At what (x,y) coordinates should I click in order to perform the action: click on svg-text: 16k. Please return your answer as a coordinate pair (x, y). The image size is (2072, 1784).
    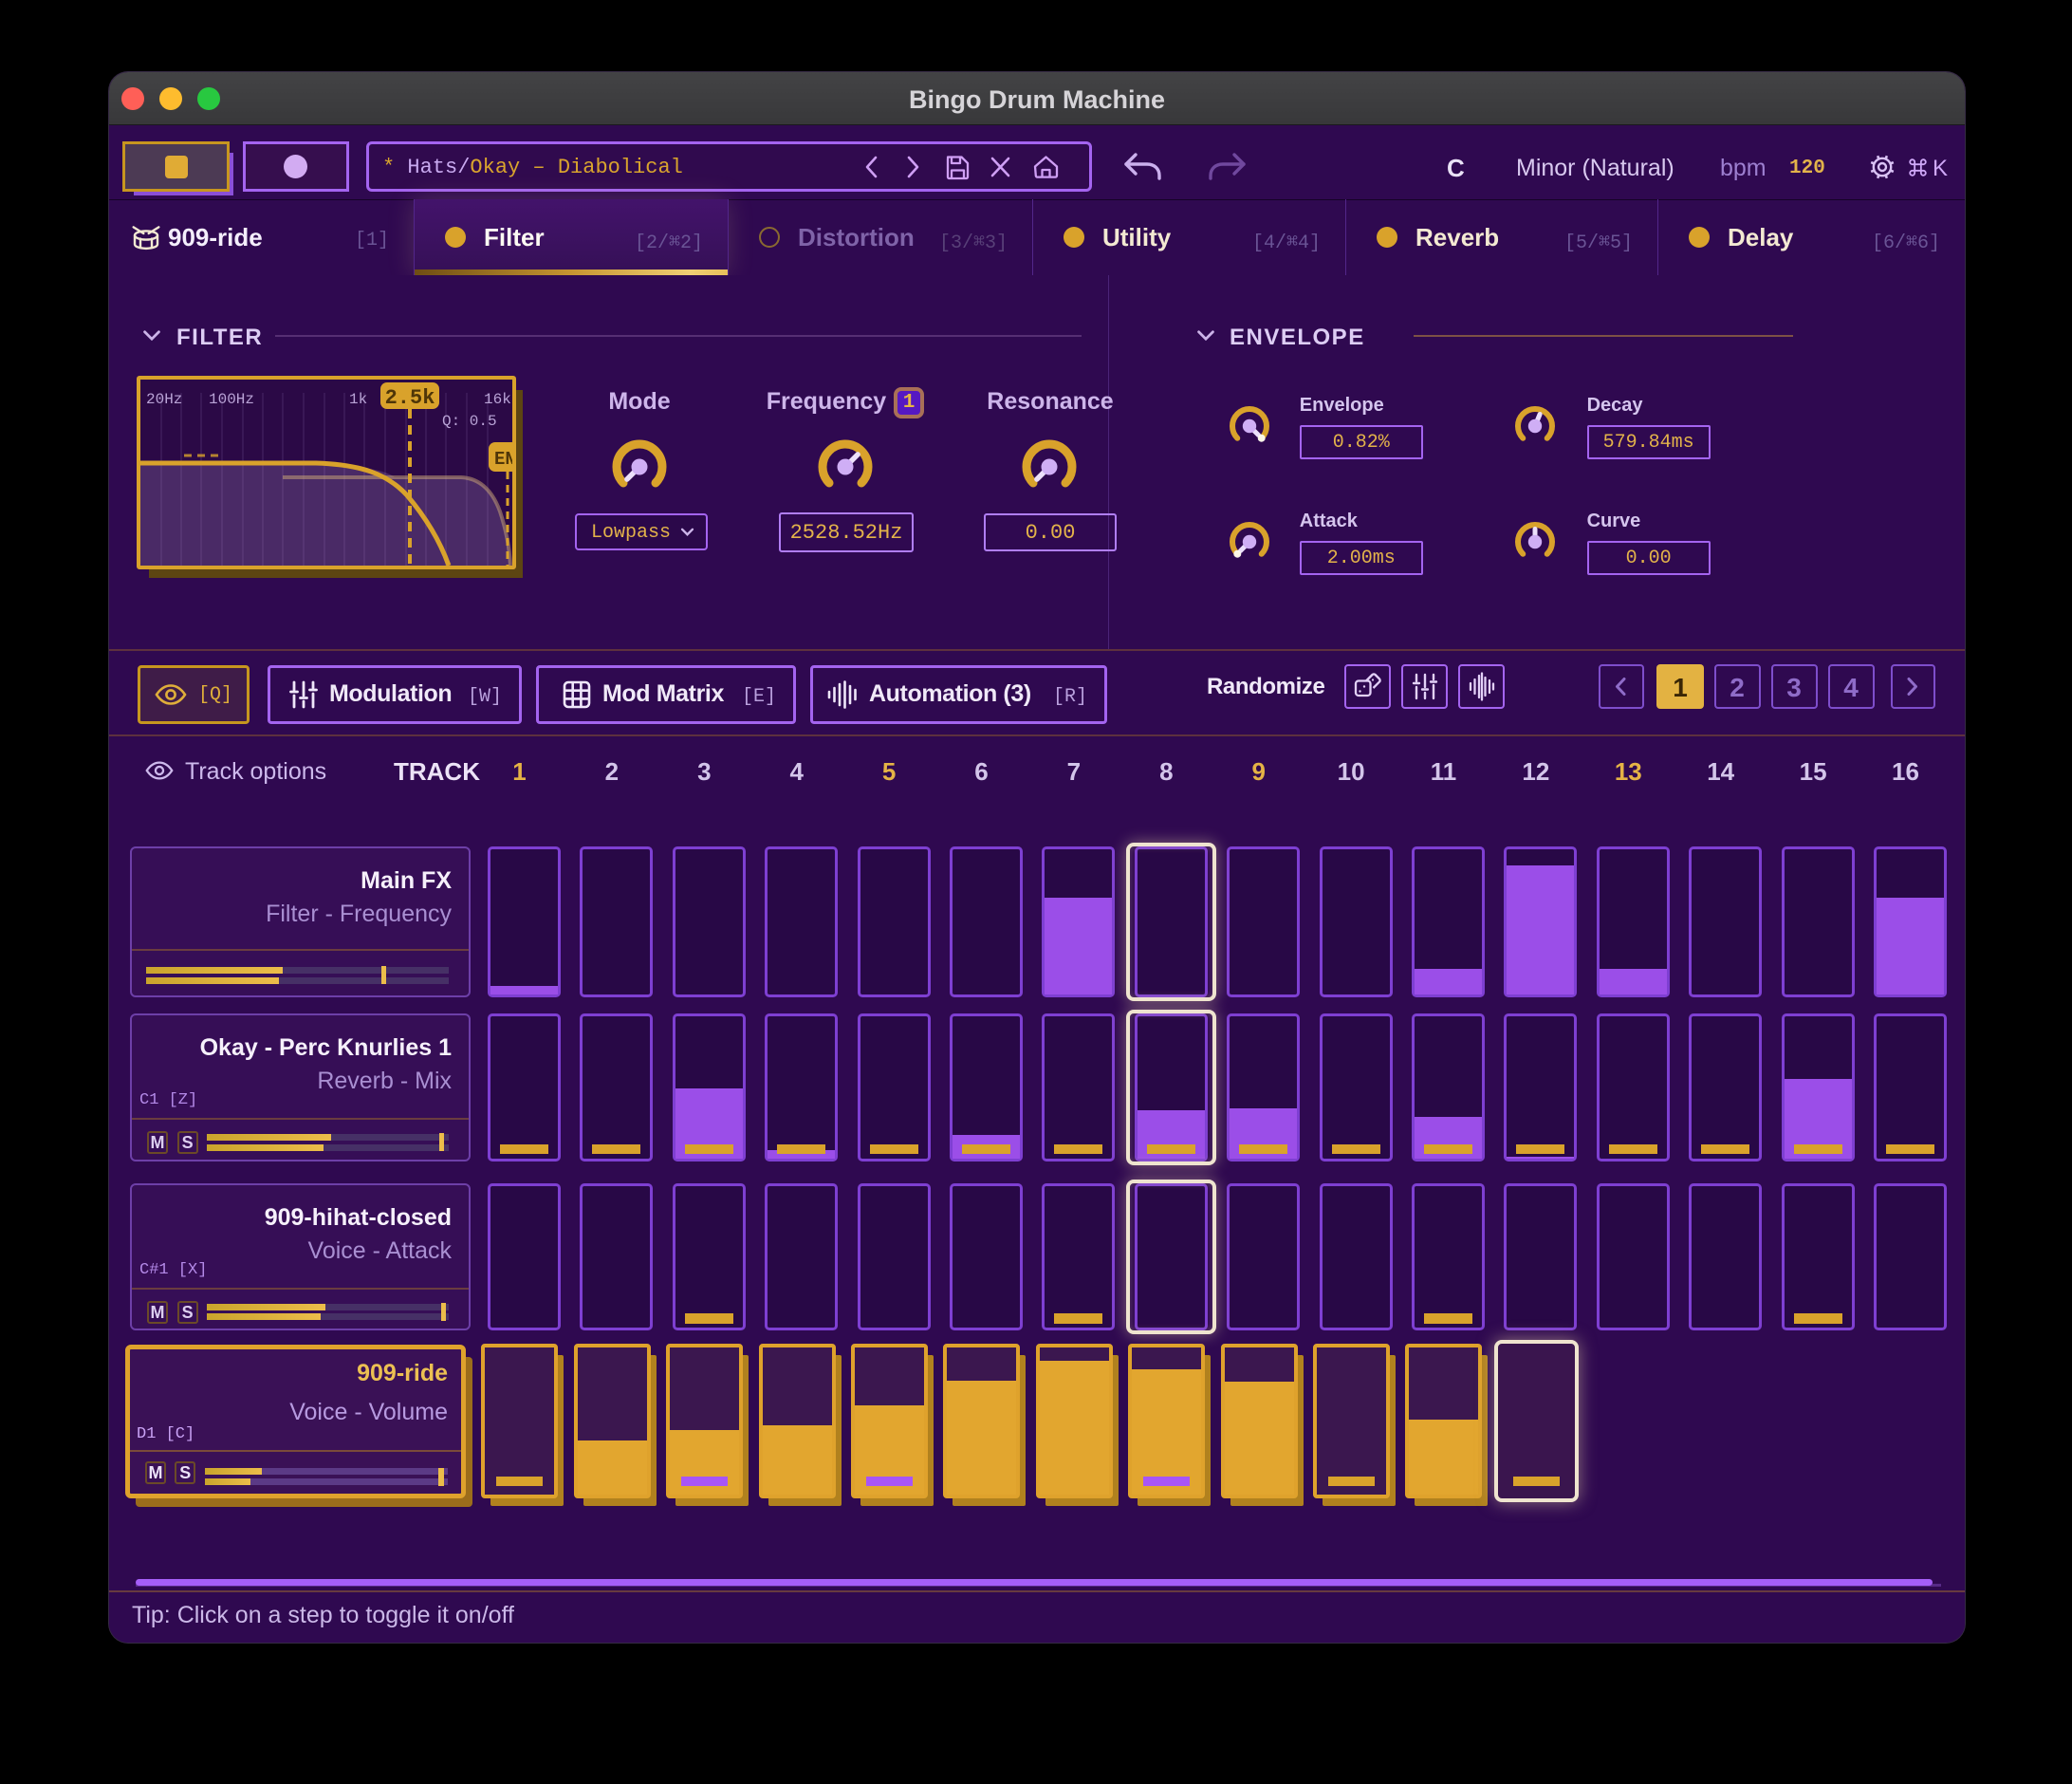
    Looking at the image, I should click on (497, 399).